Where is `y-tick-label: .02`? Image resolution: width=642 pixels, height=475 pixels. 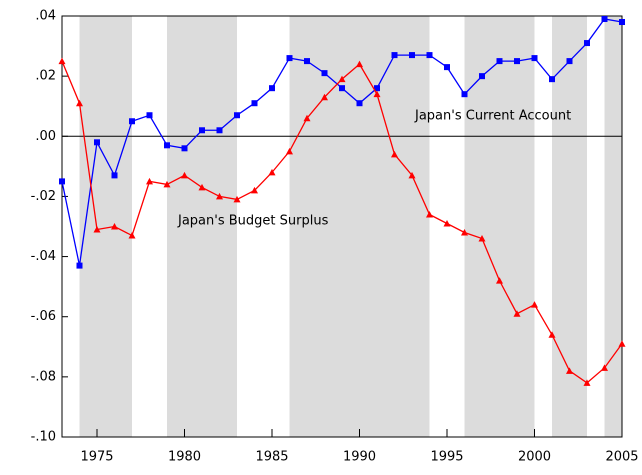
y-tick-label: .02 is located at coordinates (45, 76).